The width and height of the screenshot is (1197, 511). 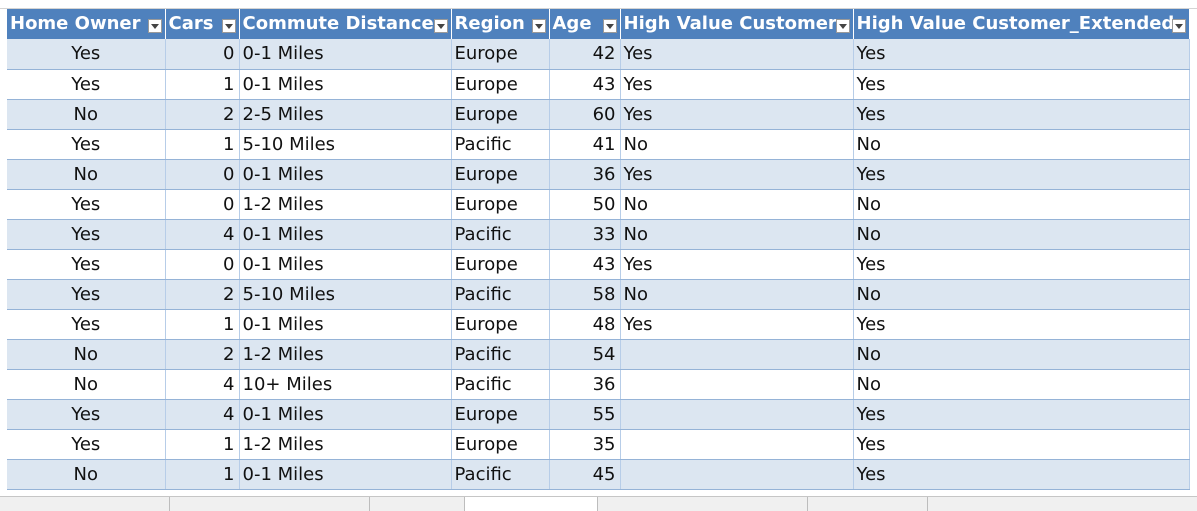 What do you see at coordinates (86, 24) in the screenshot?
I see `column-header: Home Owner` at bounding box center [86, 24].